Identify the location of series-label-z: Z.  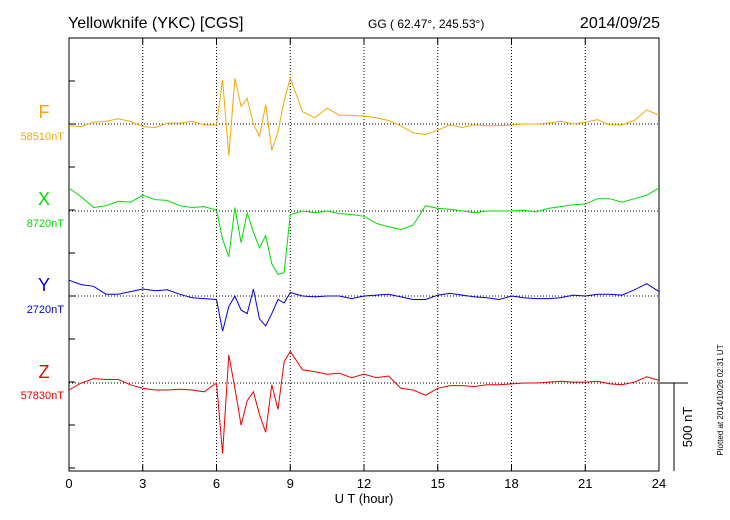
(44, 372).